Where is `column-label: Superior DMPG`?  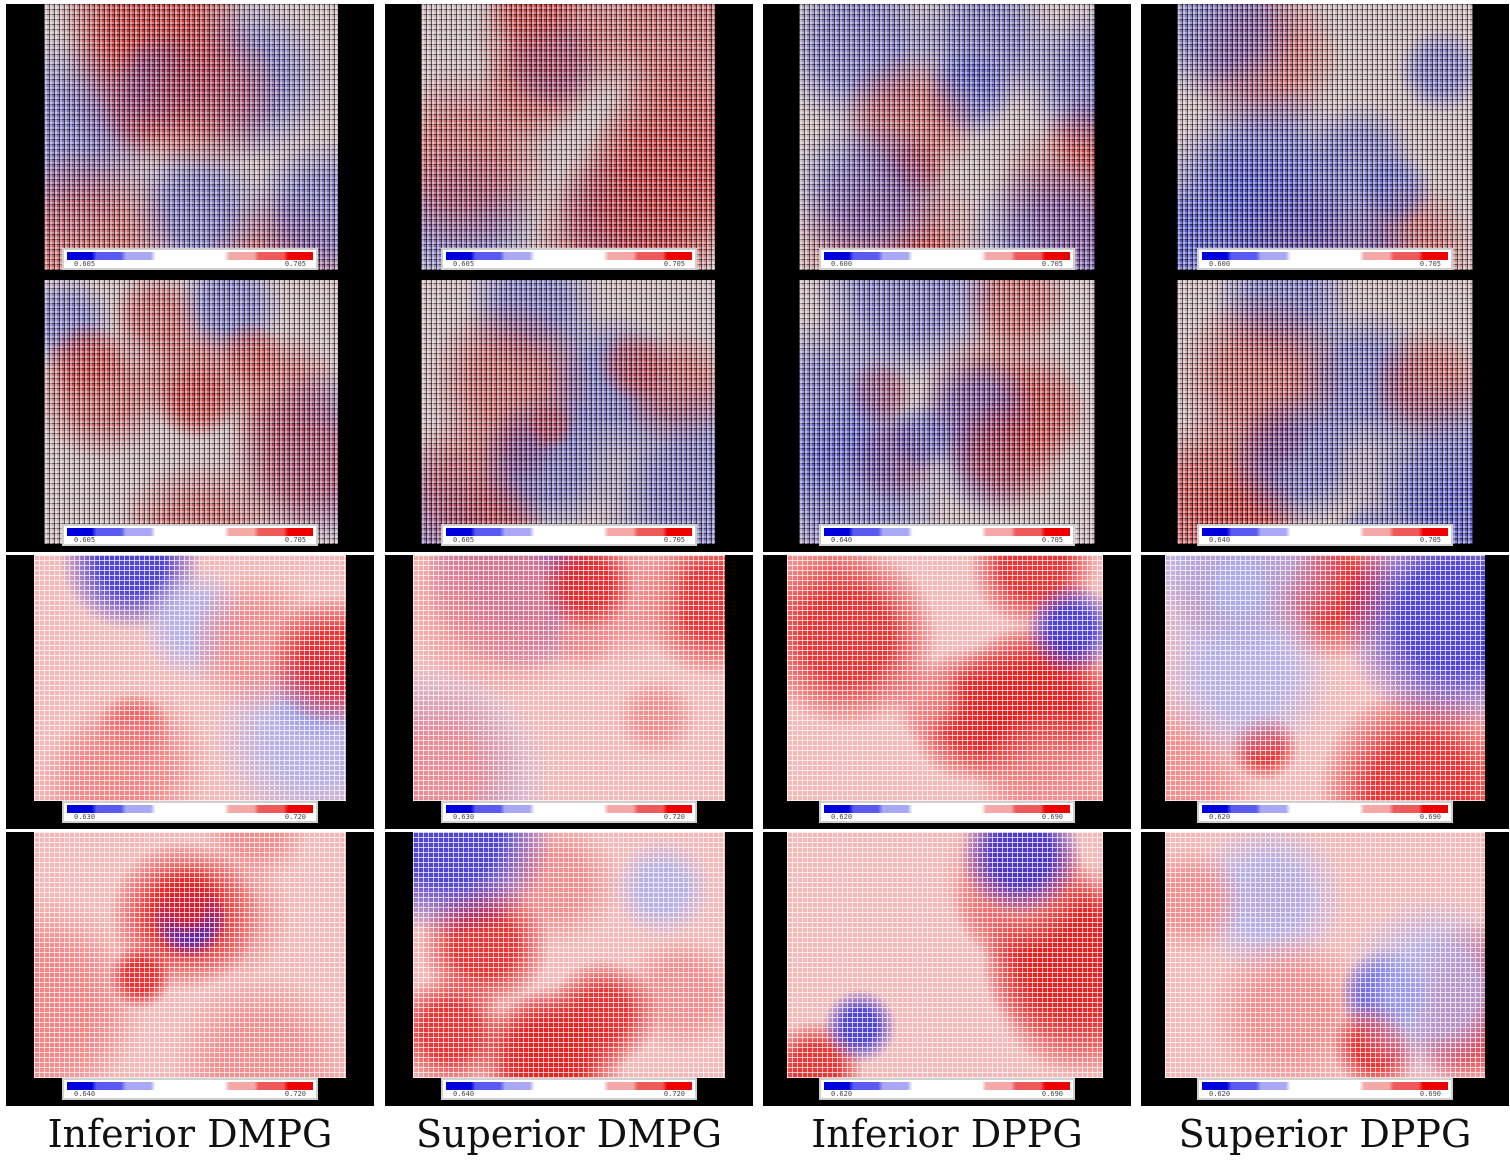
column-label: Superior DMPG is located at coordinates (569, 1134).